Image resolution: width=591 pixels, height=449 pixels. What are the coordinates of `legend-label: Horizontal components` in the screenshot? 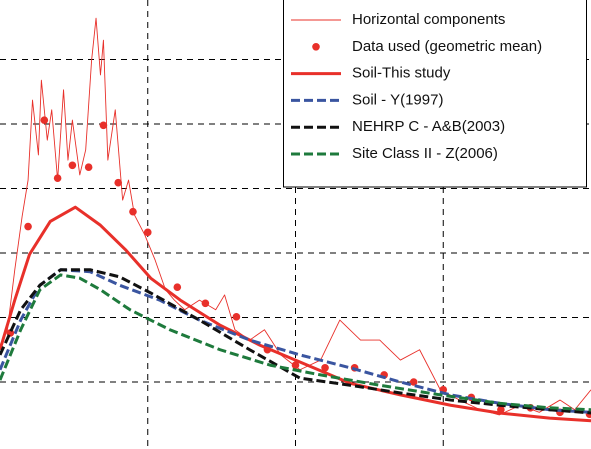 It's located at (428, 19).